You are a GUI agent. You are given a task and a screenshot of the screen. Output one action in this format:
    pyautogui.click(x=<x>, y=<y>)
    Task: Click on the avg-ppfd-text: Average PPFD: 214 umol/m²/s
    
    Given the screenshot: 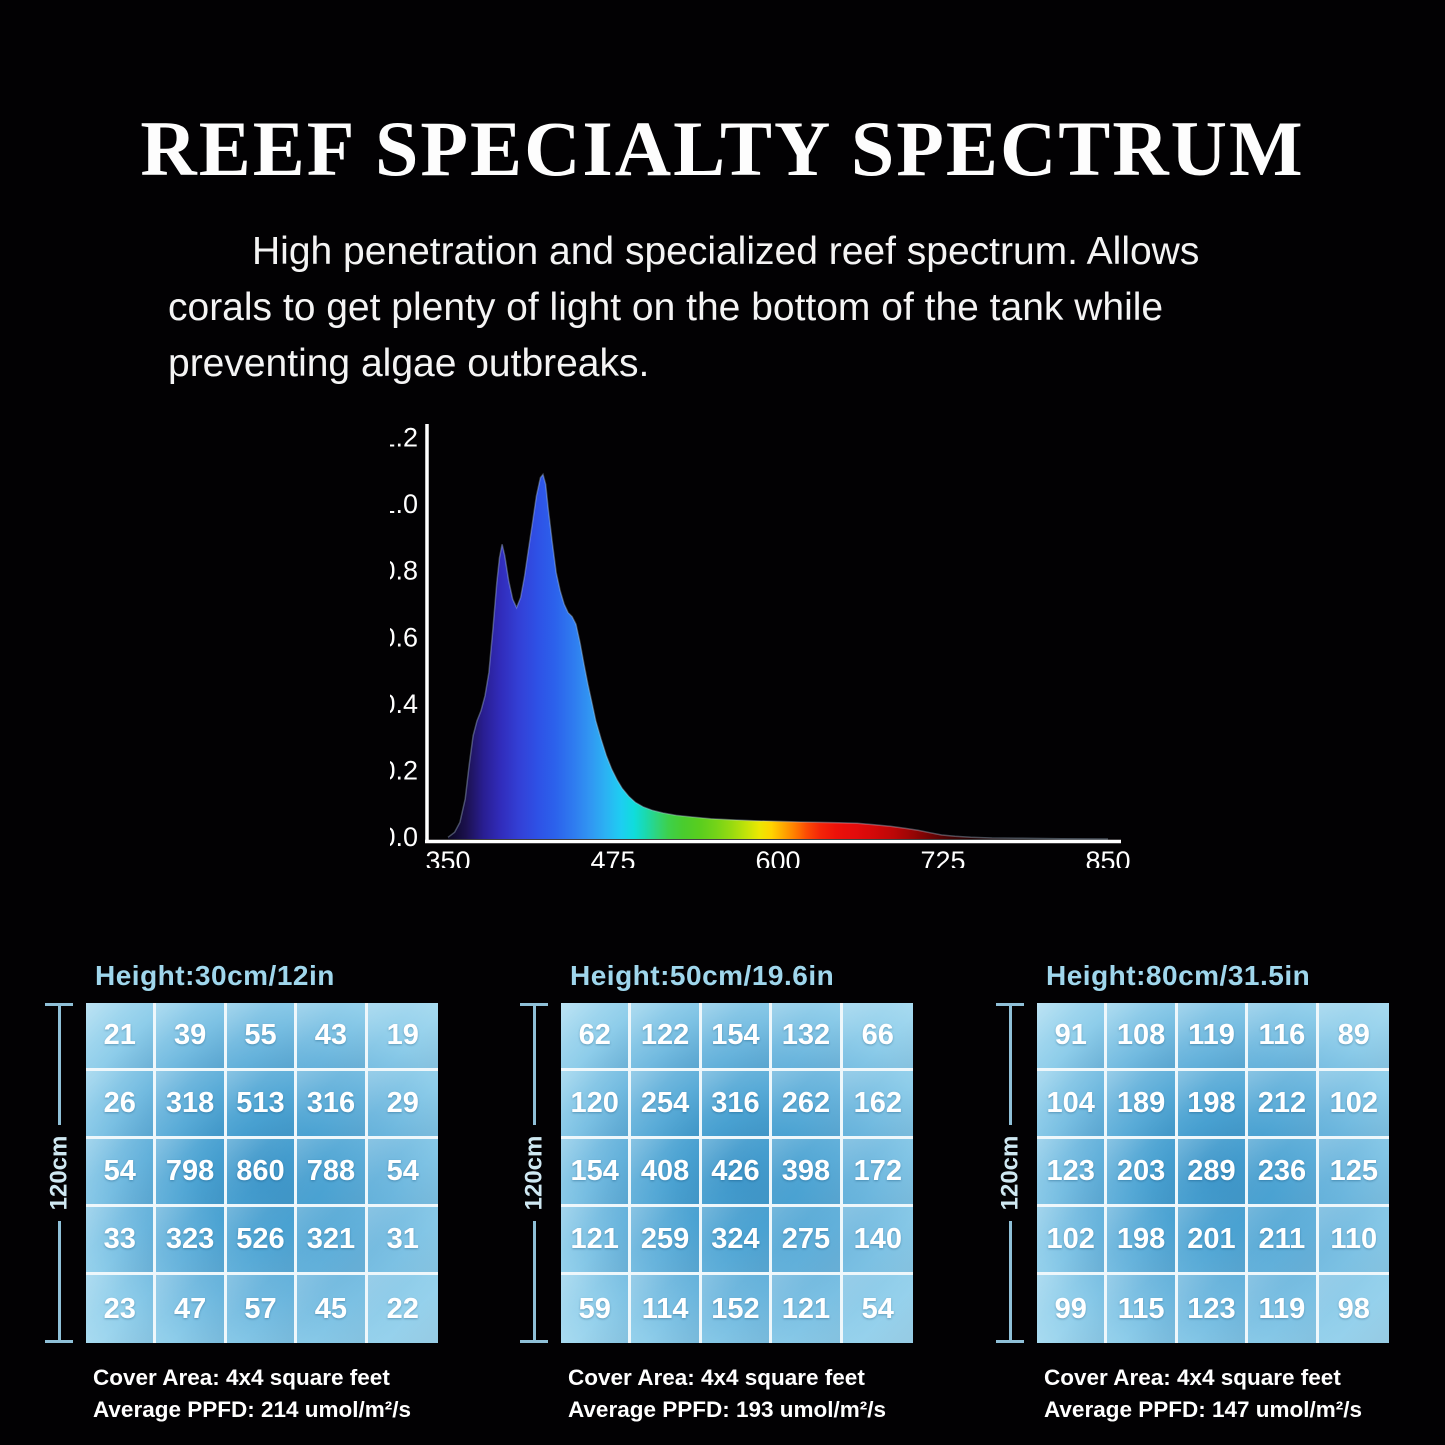 What is the action you would take?
    pyautogui.click(x=252, y=1409)
    